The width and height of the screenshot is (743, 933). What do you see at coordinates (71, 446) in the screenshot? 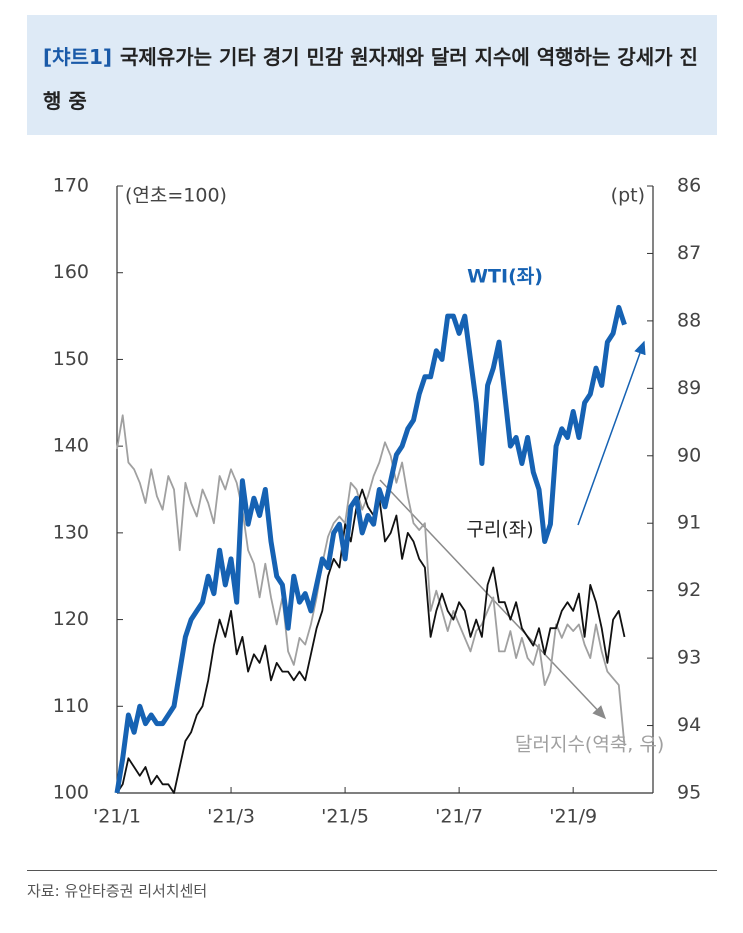
I see `y-tick-label: 140` at bounding box center [71, 446].